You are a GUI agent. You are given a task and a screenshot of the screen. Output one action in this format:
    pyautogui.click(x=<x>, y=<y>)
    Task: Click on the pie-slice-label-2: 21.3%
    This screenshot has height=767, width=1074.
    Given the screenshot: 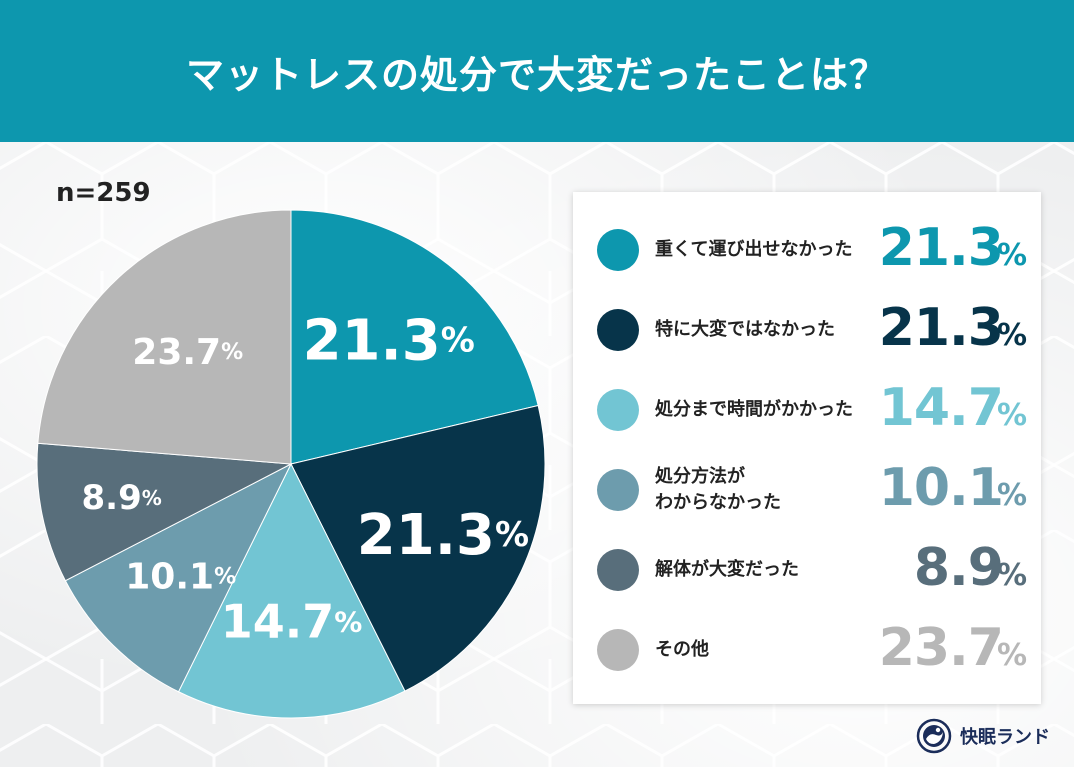 What is the action you would take?
    pyautogui.click(x=443, y=534)
    